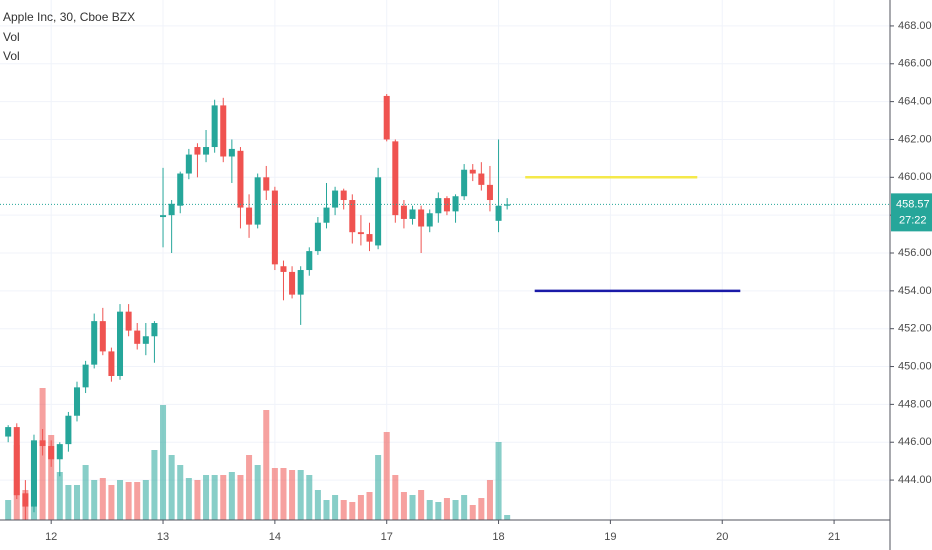 Image resolution: width=932 pixels, height=550 pixels. I want to click on countdown-label: 27:22, so click(913, 220).